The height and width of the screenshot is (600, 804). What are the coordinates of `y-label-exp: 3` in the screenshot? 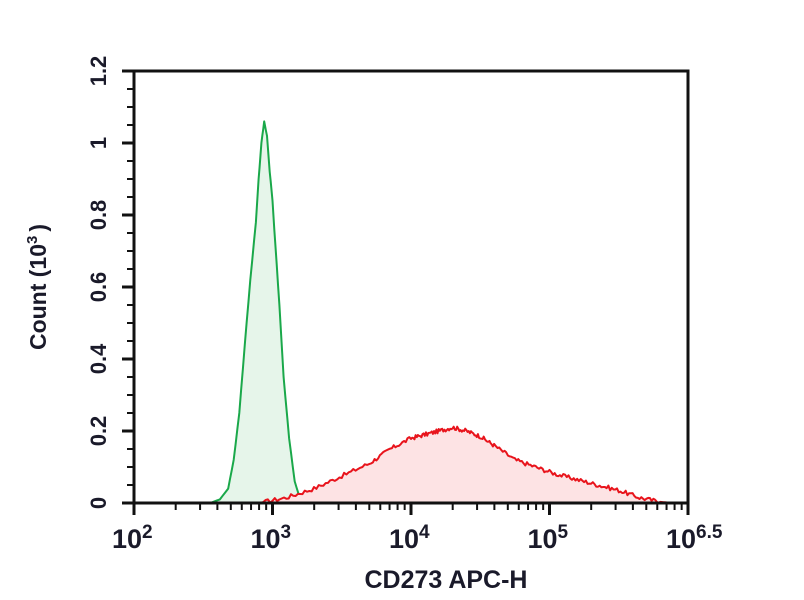 It's located at (32, 240).